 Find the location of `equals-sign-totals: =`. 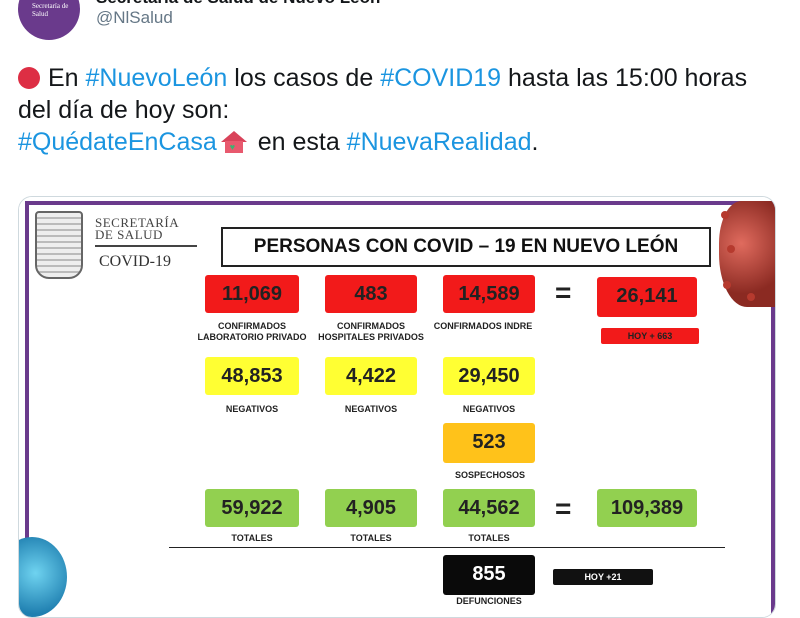

equals-sign-totals: = is located at coordinates (563, 508).